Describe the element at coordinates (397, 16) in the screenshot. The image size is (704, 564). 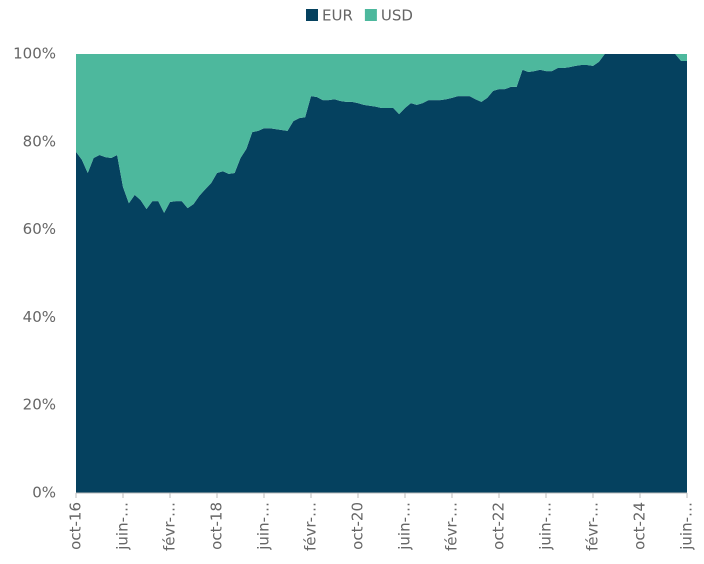
I see `legend-label: USD` at that location.